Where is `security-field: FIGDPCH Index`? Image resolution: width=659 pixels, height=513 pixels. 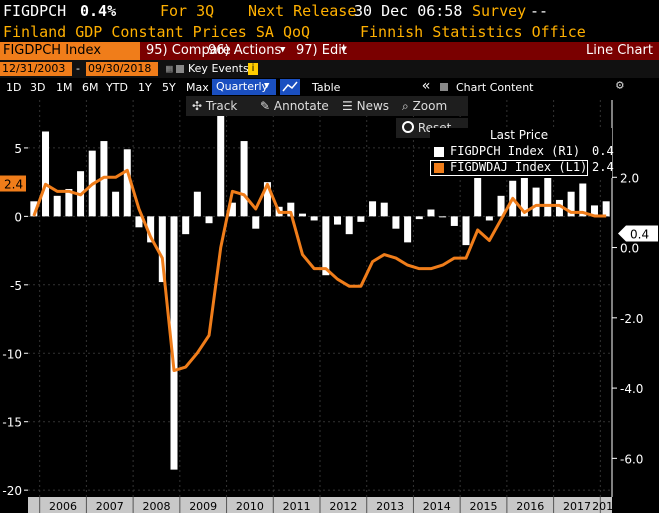
security-field: FIGDPCH Index is located at coordinates (70, 51).